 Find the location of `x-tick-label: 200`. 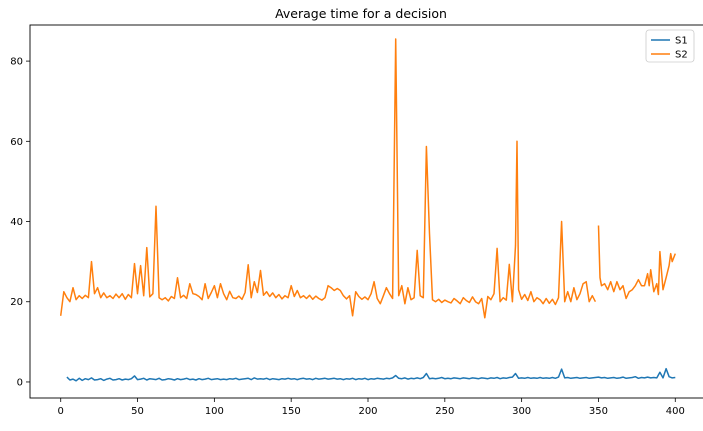

x-tick-label: 200 is located at coordinates (367, 411).